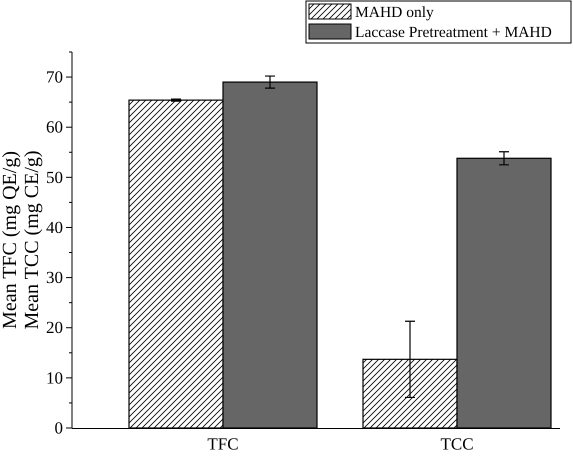 Image resolution: width=573 pixels, height=459 pixels. What do you see at coordinates (54, 328) in the screenshot?
I see `y-tick-label: 20` at bounding box center [54, 328].